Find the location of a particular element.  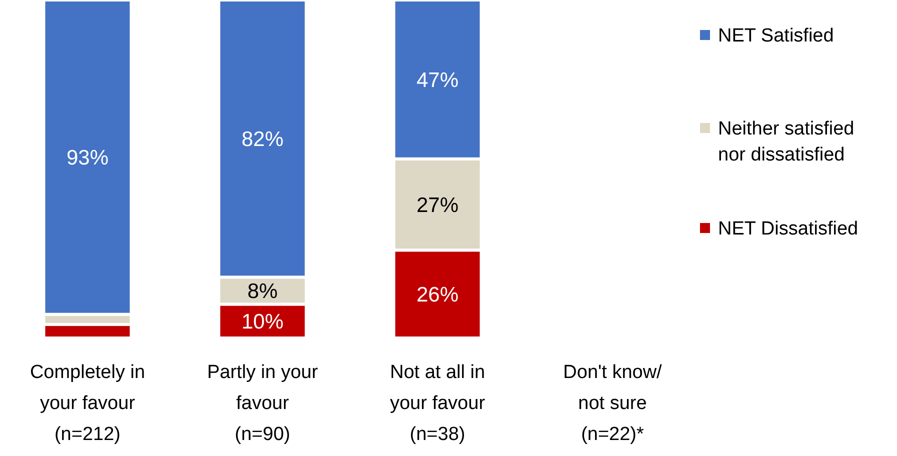

data-label: 8% is located at coordinates (262, 292).